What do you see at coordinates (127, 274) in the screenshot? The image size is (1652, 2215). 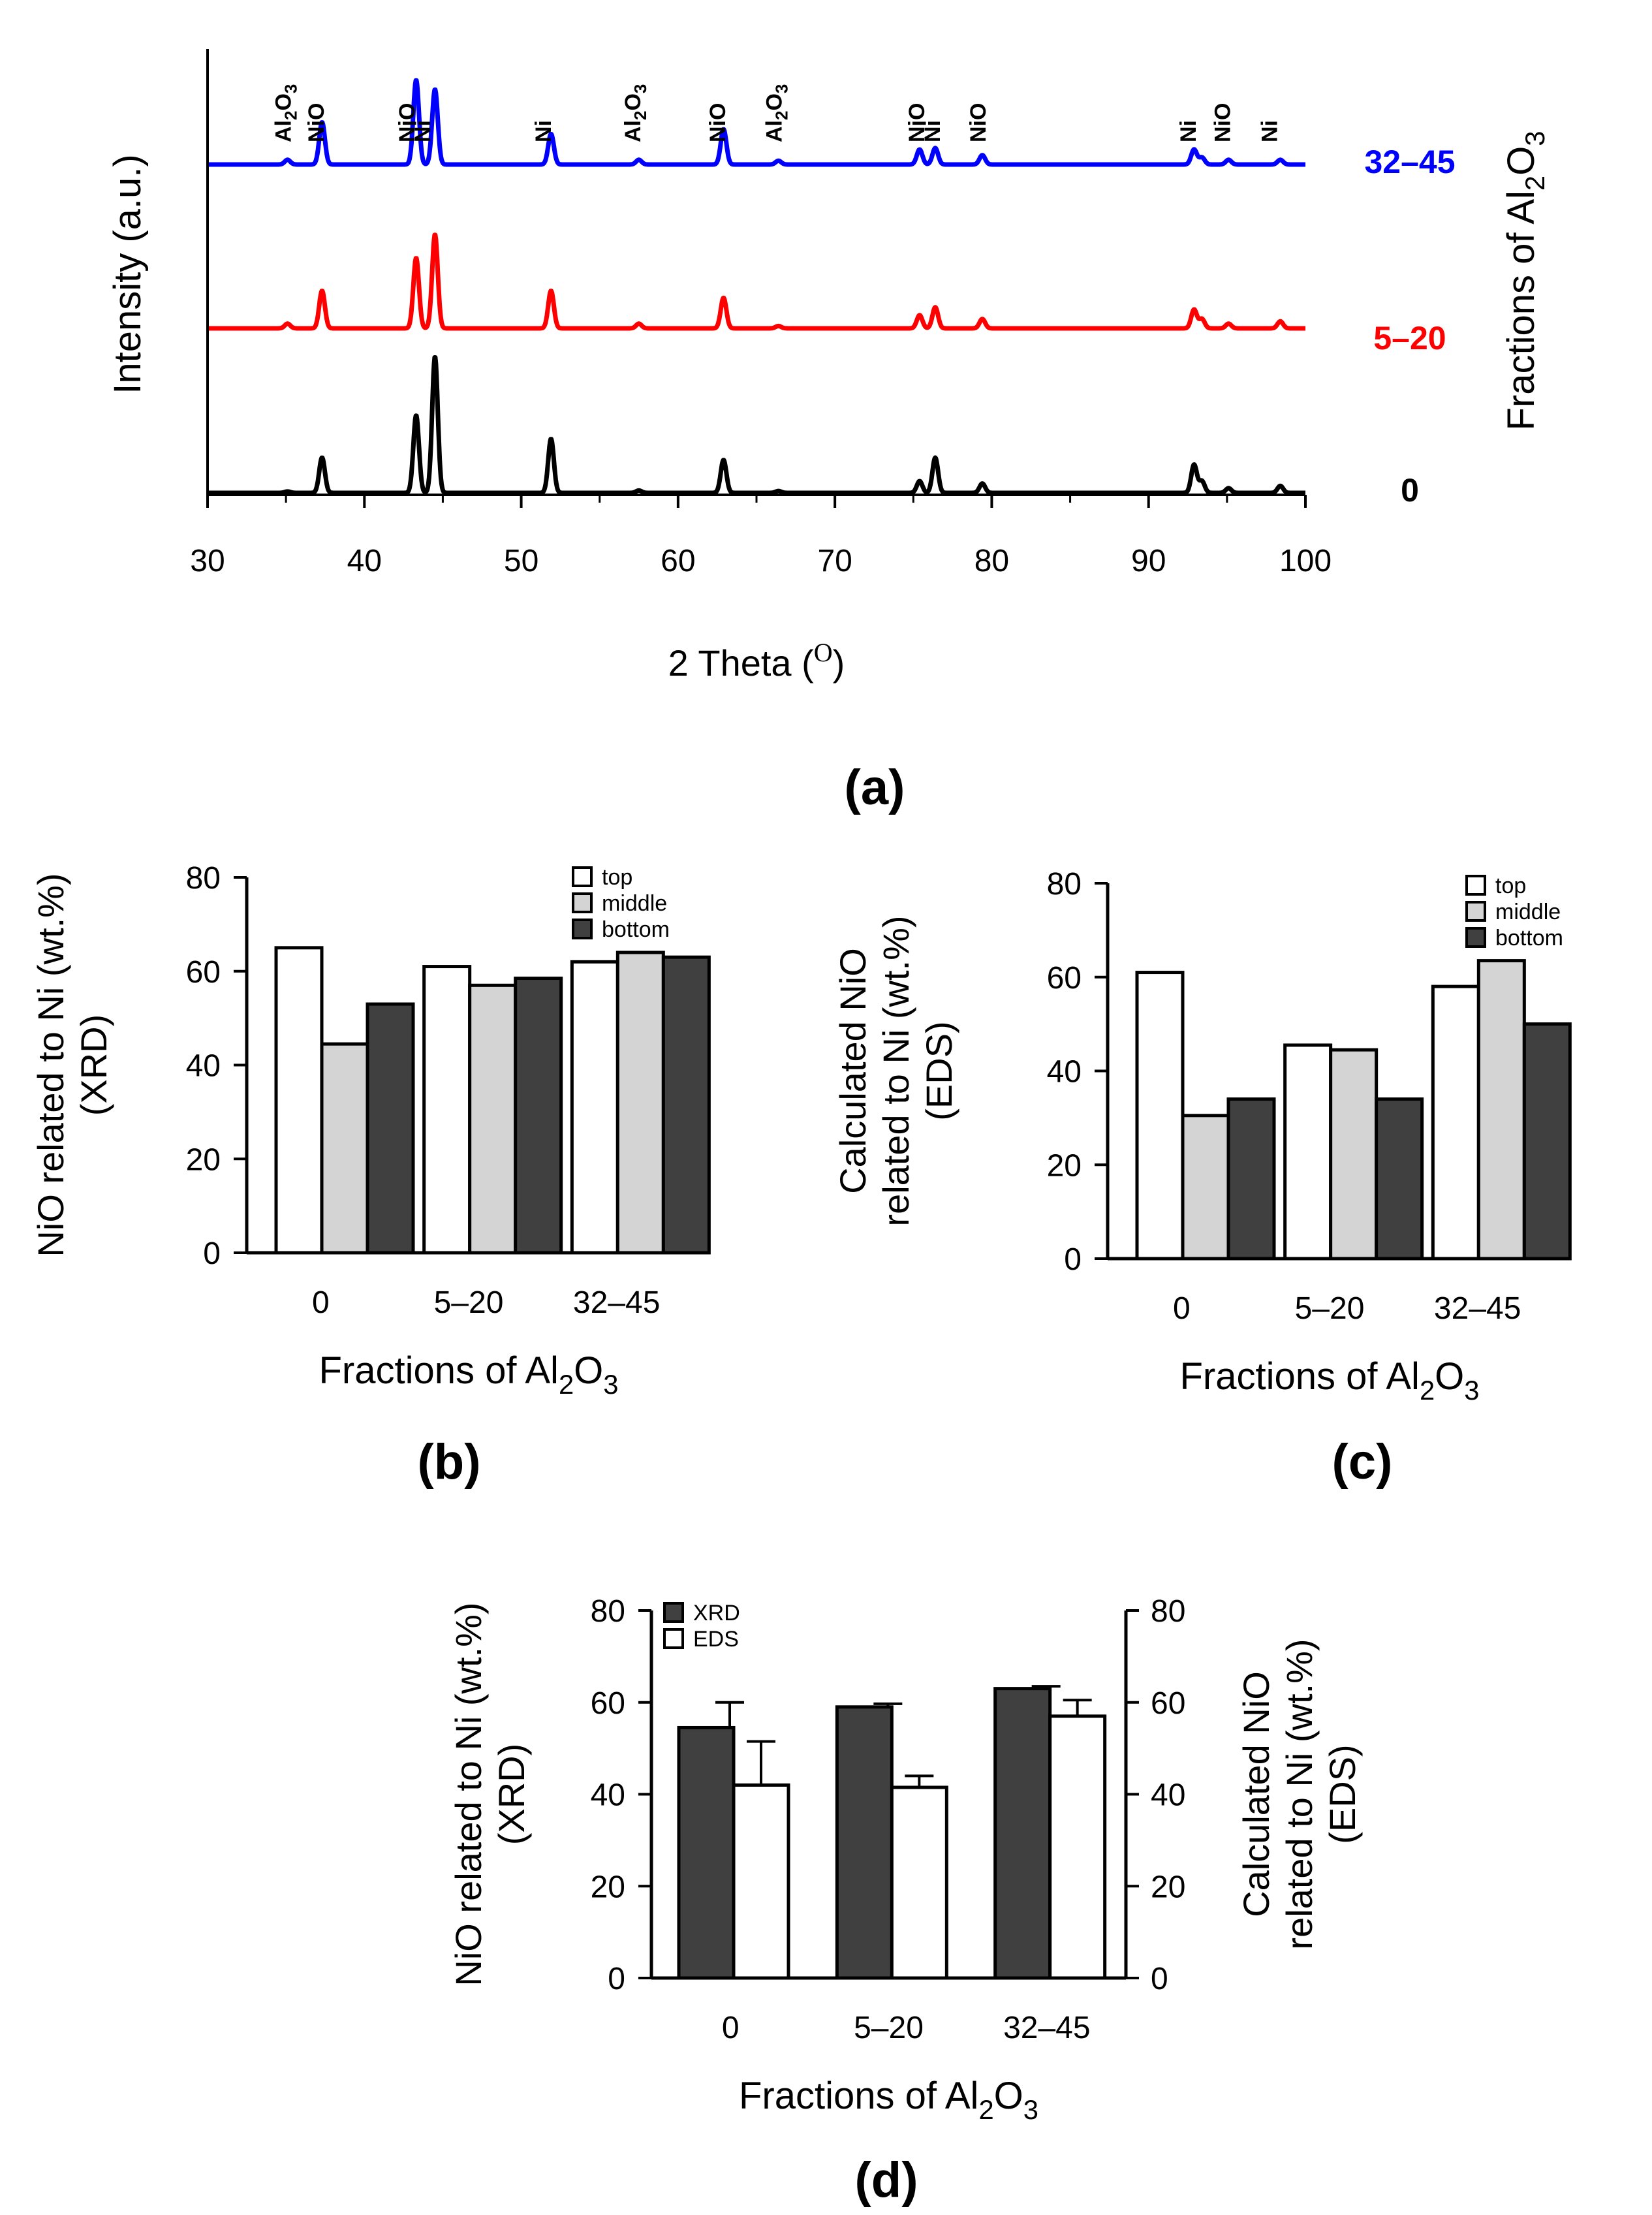 I see `xrd-y-axis-title: Intensity (a.u.)` at bounding box center [127, 274].